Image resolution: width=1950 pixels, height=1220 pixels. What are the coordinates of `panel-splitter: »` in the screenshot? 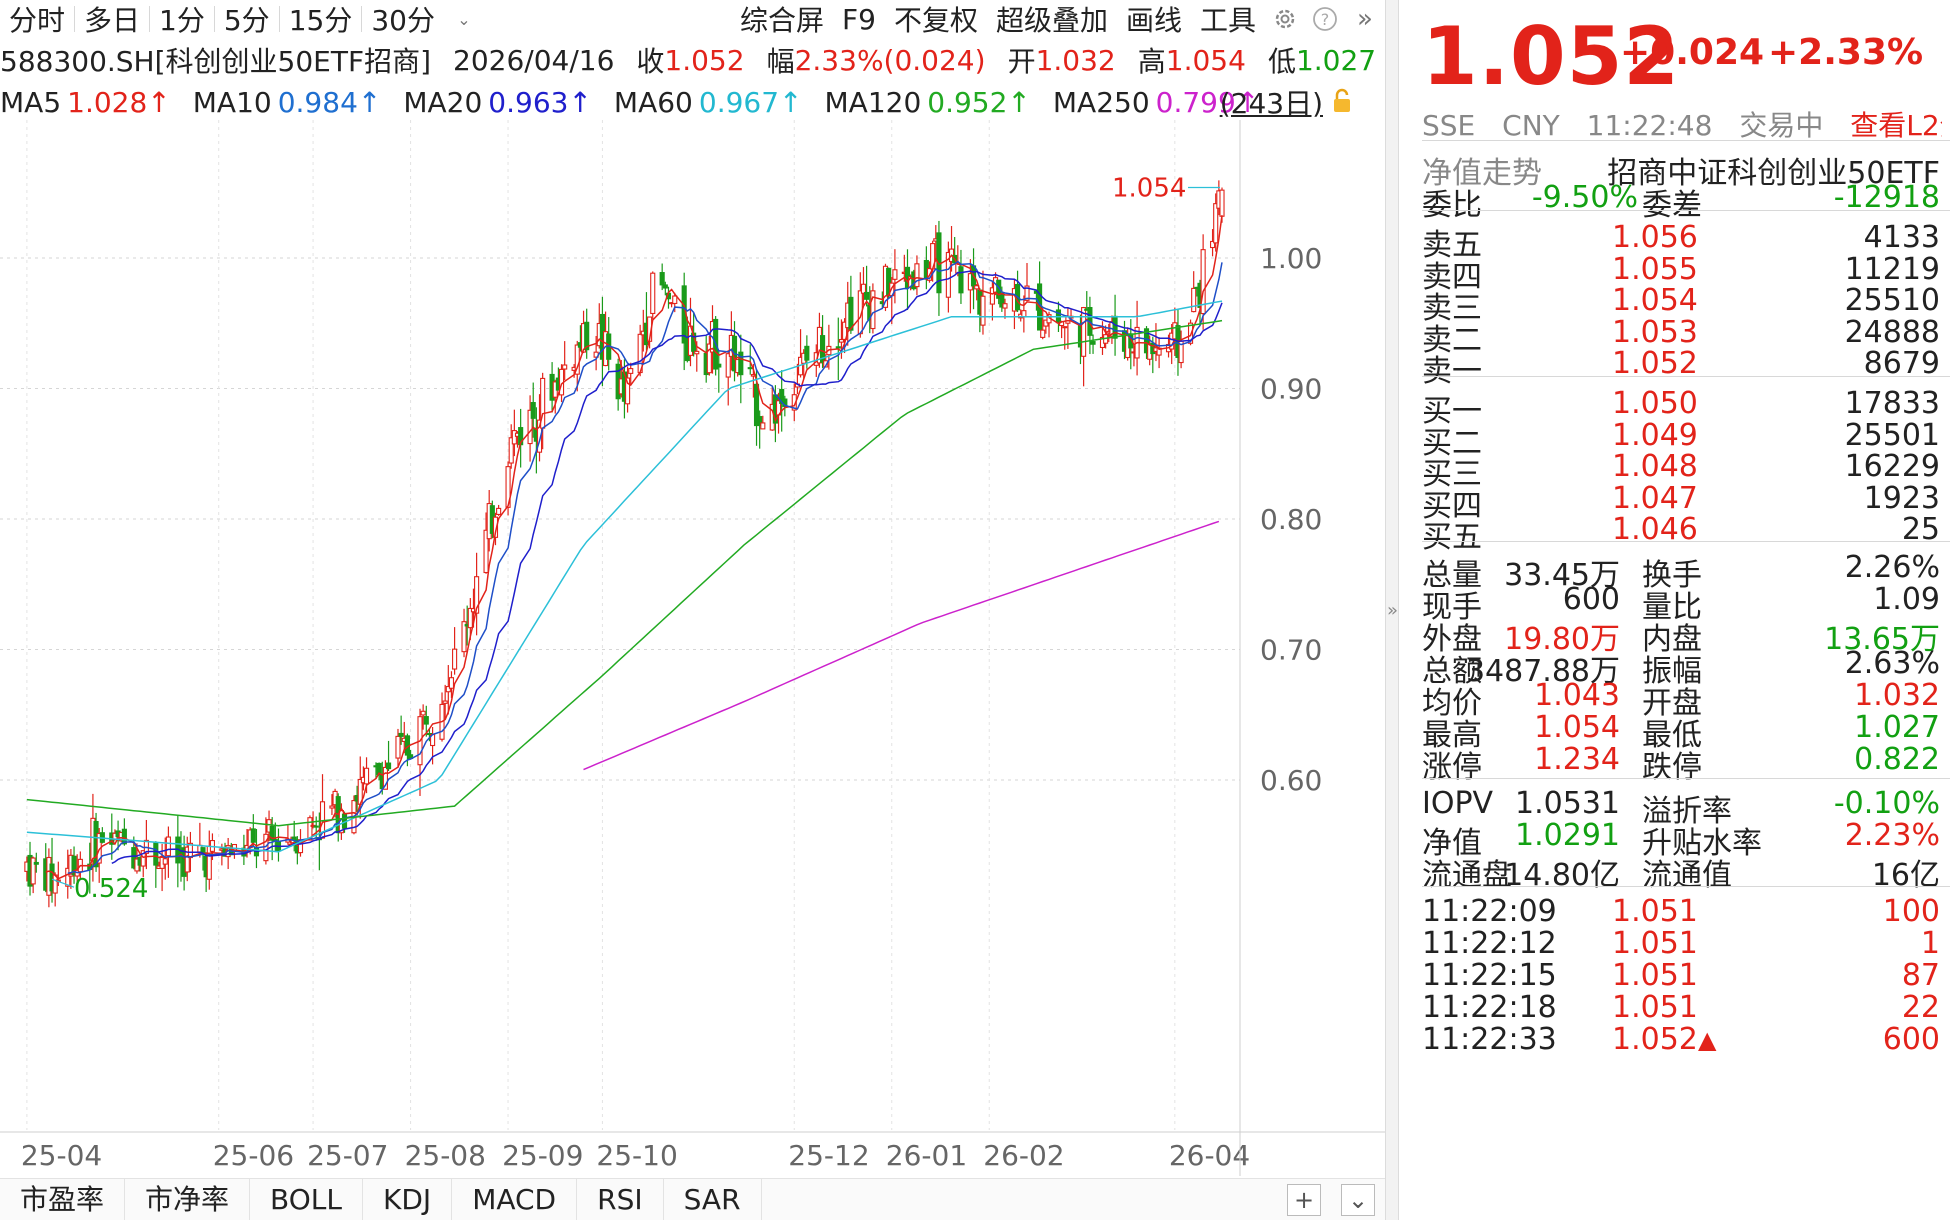 It's located at (1392, 610).